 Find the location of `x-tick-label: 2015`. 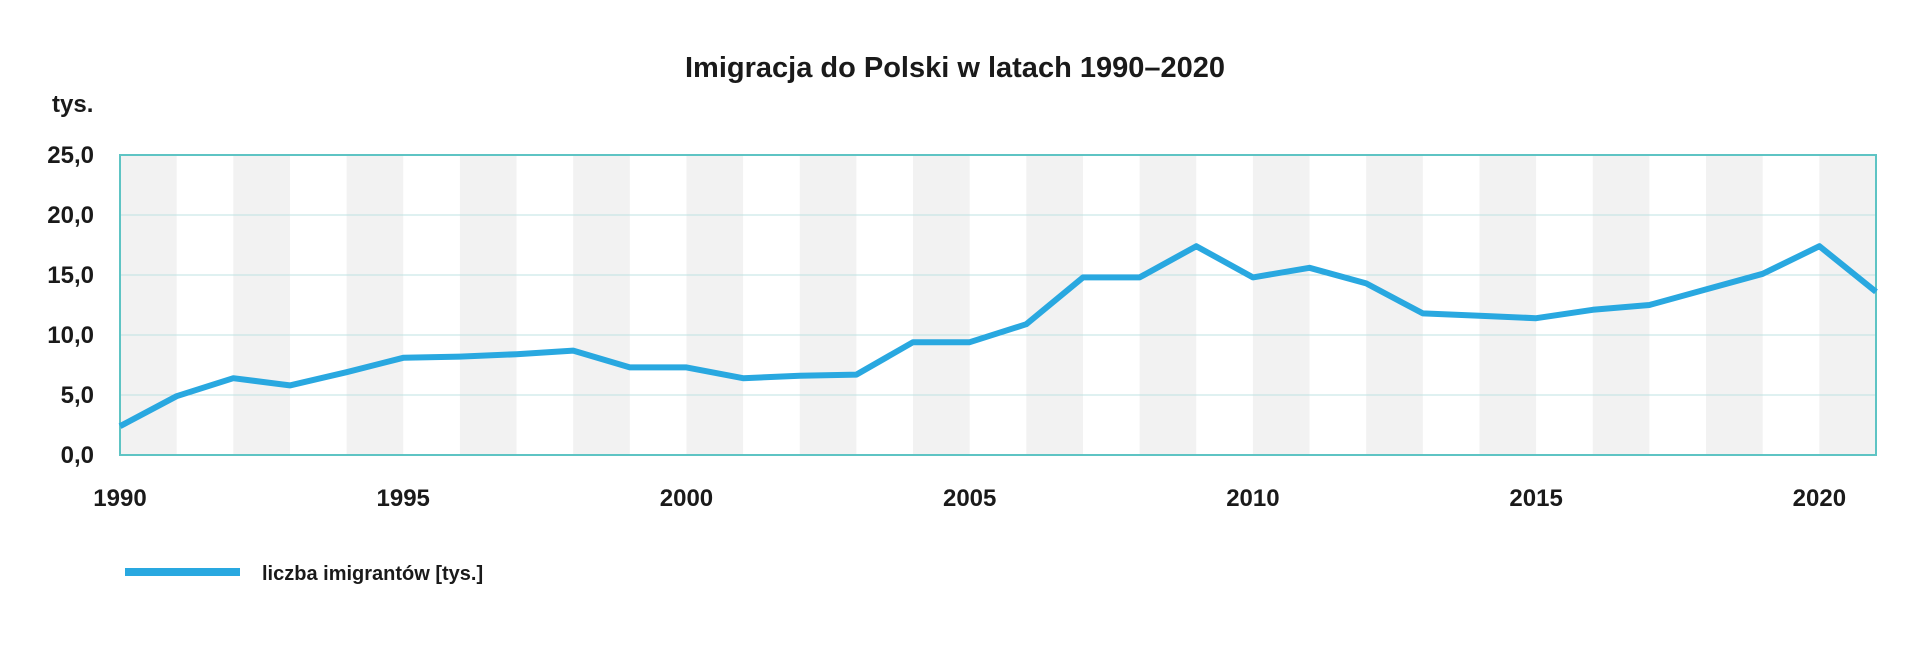

x-tick-label: 2015 is located at coordinates (1535, 498).